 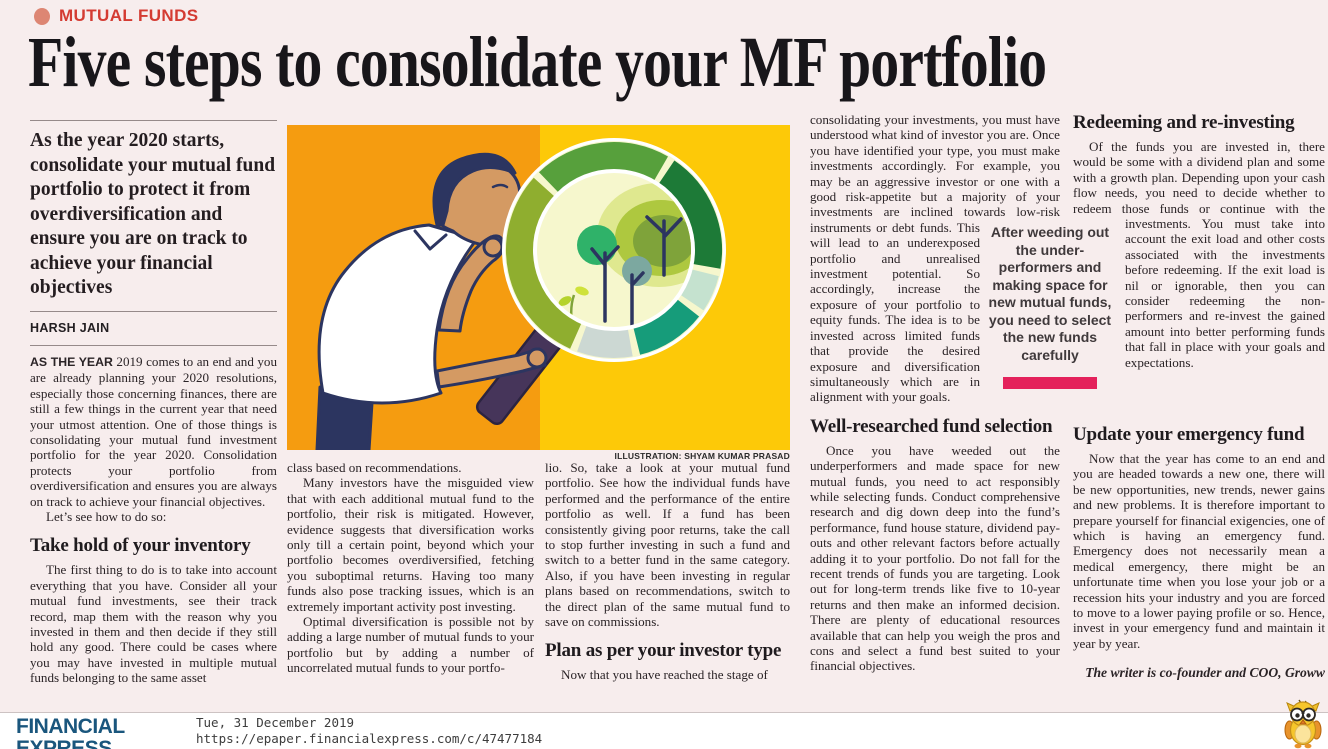 What do you see at coordinates (129, 15) in the screenshot?
I see `kicker-label: MUTUAL FUNDS` at bounding box center [129, 15].